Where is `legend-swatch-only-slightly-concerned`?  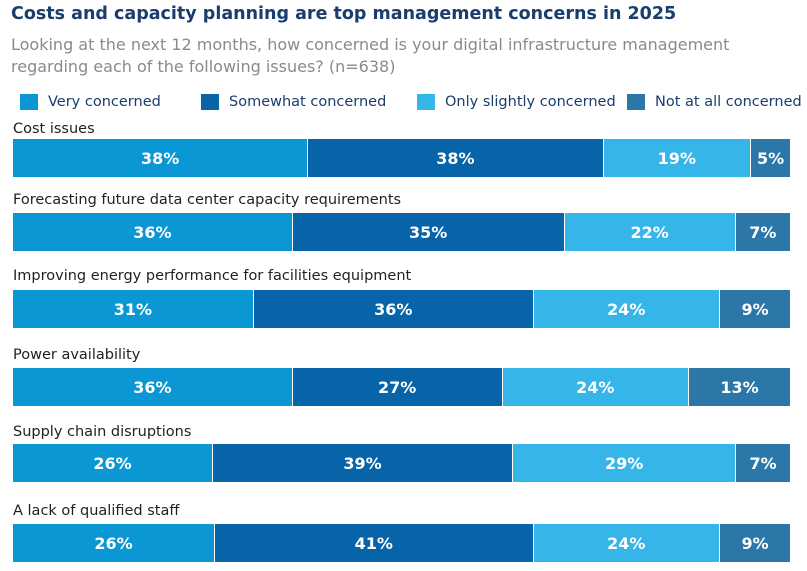 legend-swatch-only-slightly-concerned is located at coordinates (426, 102).